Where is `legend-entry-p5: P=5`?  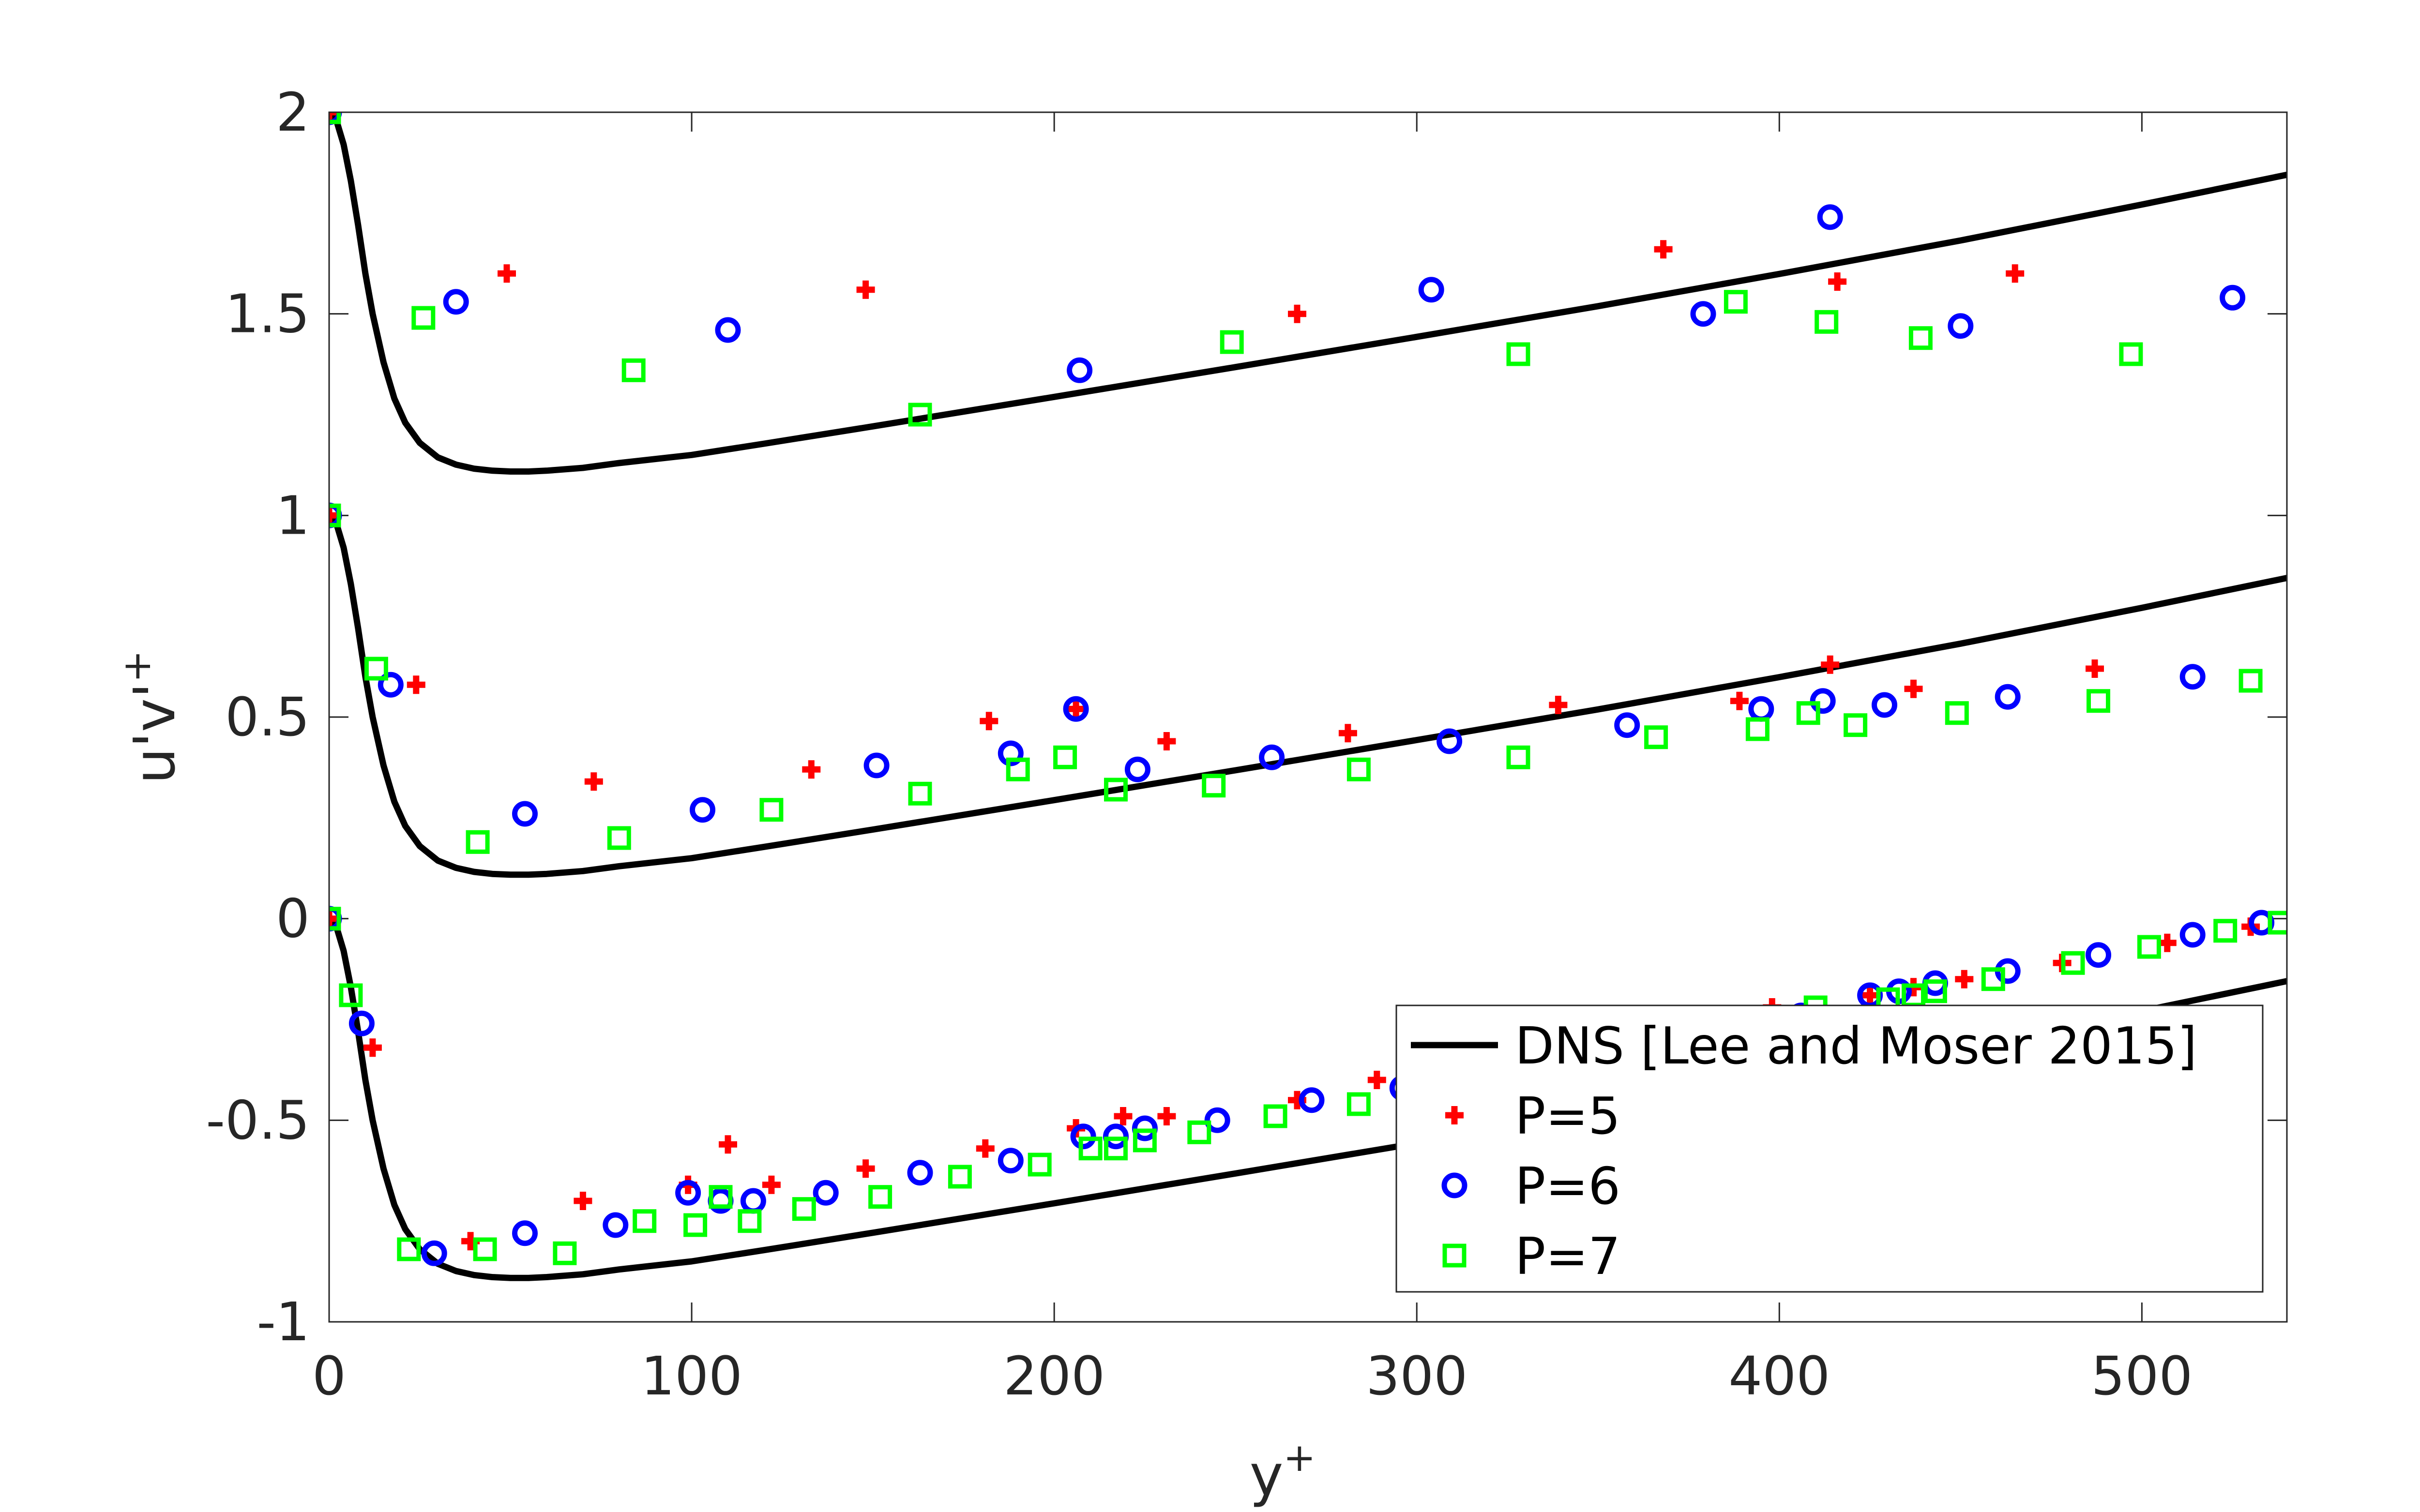
legend-entry-p5: P=5 is located at coordinates (1532, 1116).